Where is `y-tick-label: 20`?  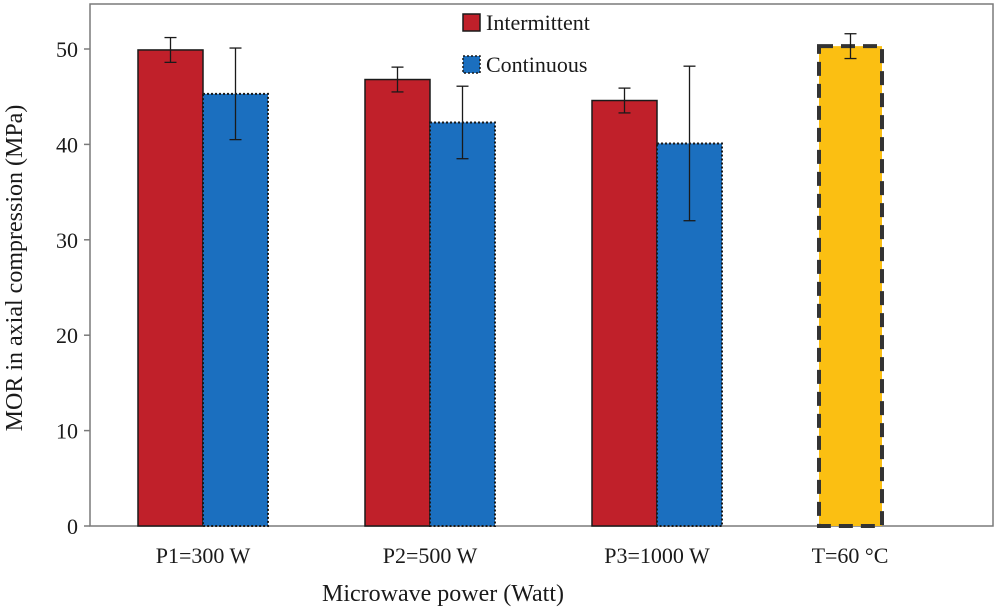
y-tick-label: 20 is located at coordinates (67, 335).